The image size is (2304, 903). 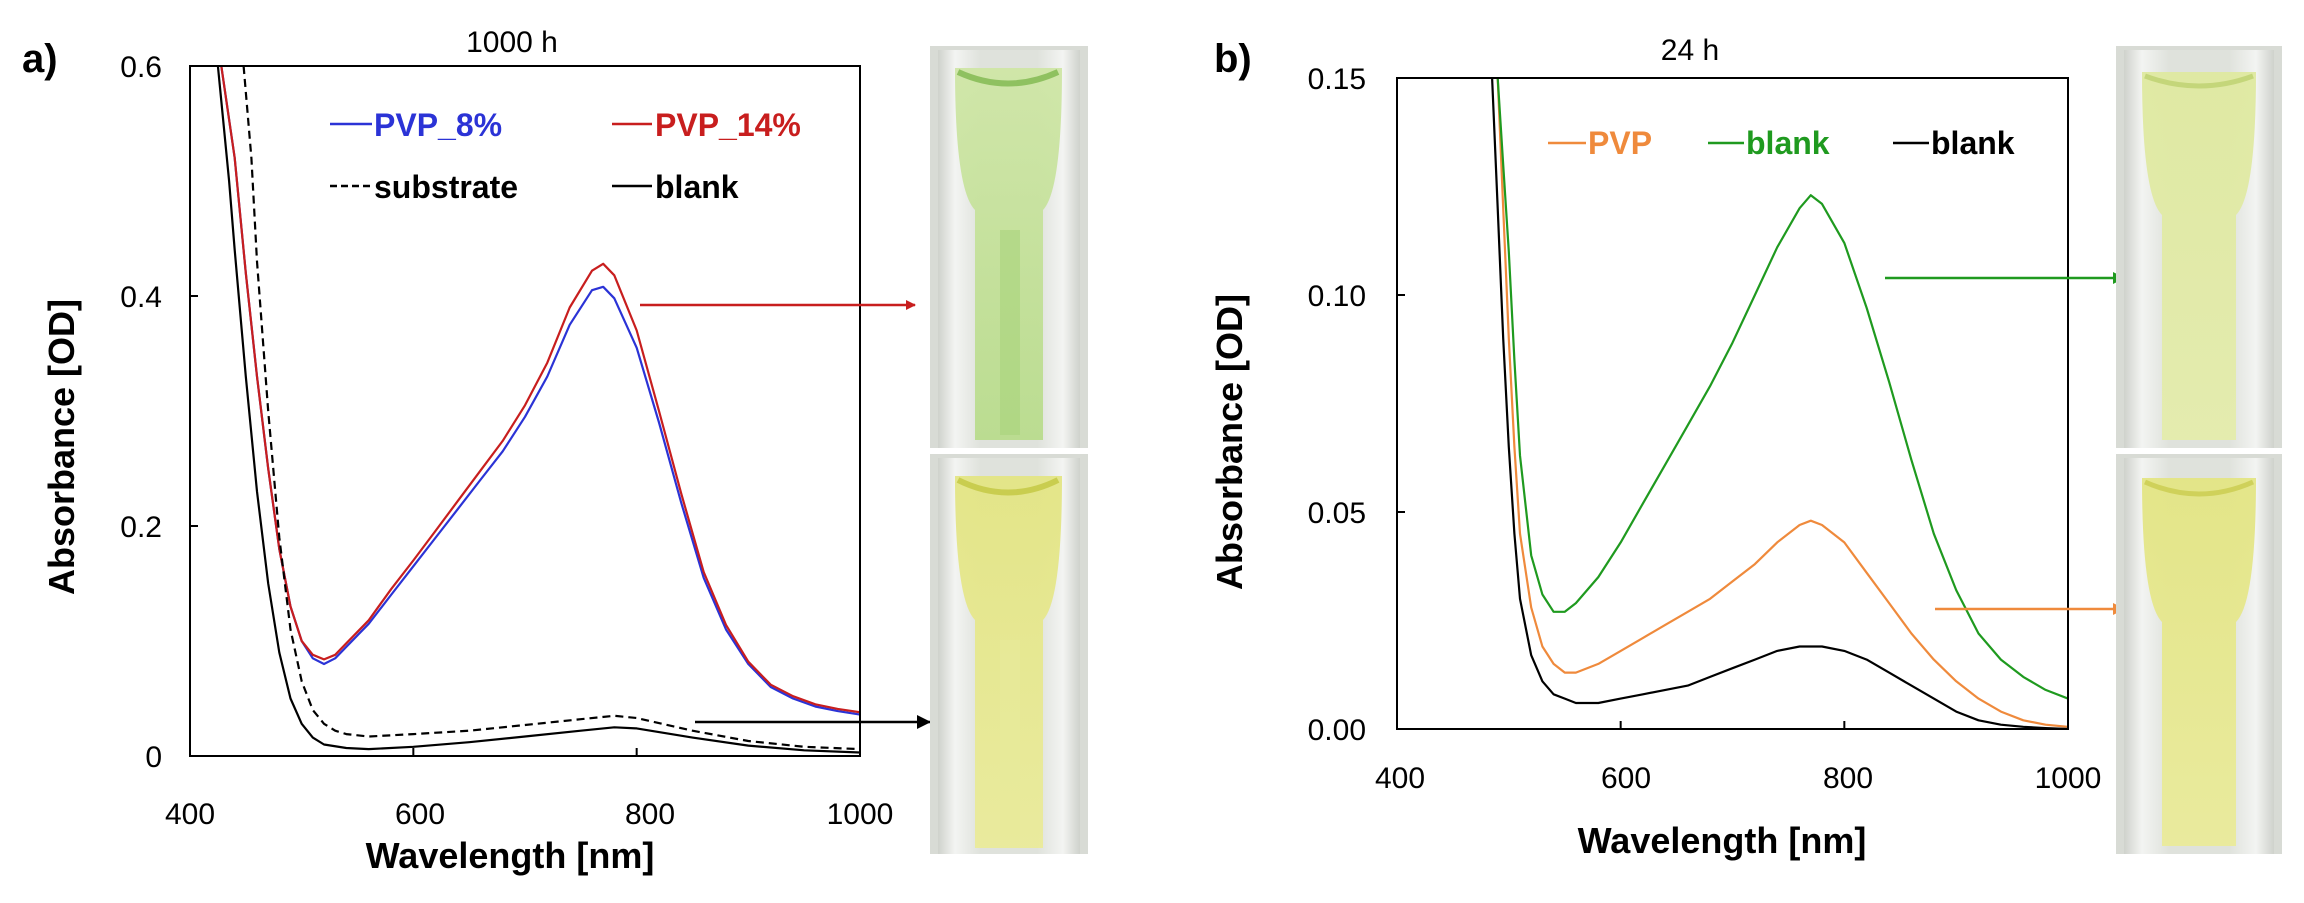 What do you see at coordinates (61, 447) in the screenshot?
I see `panel-a-ylabel: Absorbance [OD]` at bounding box center [61, 447].